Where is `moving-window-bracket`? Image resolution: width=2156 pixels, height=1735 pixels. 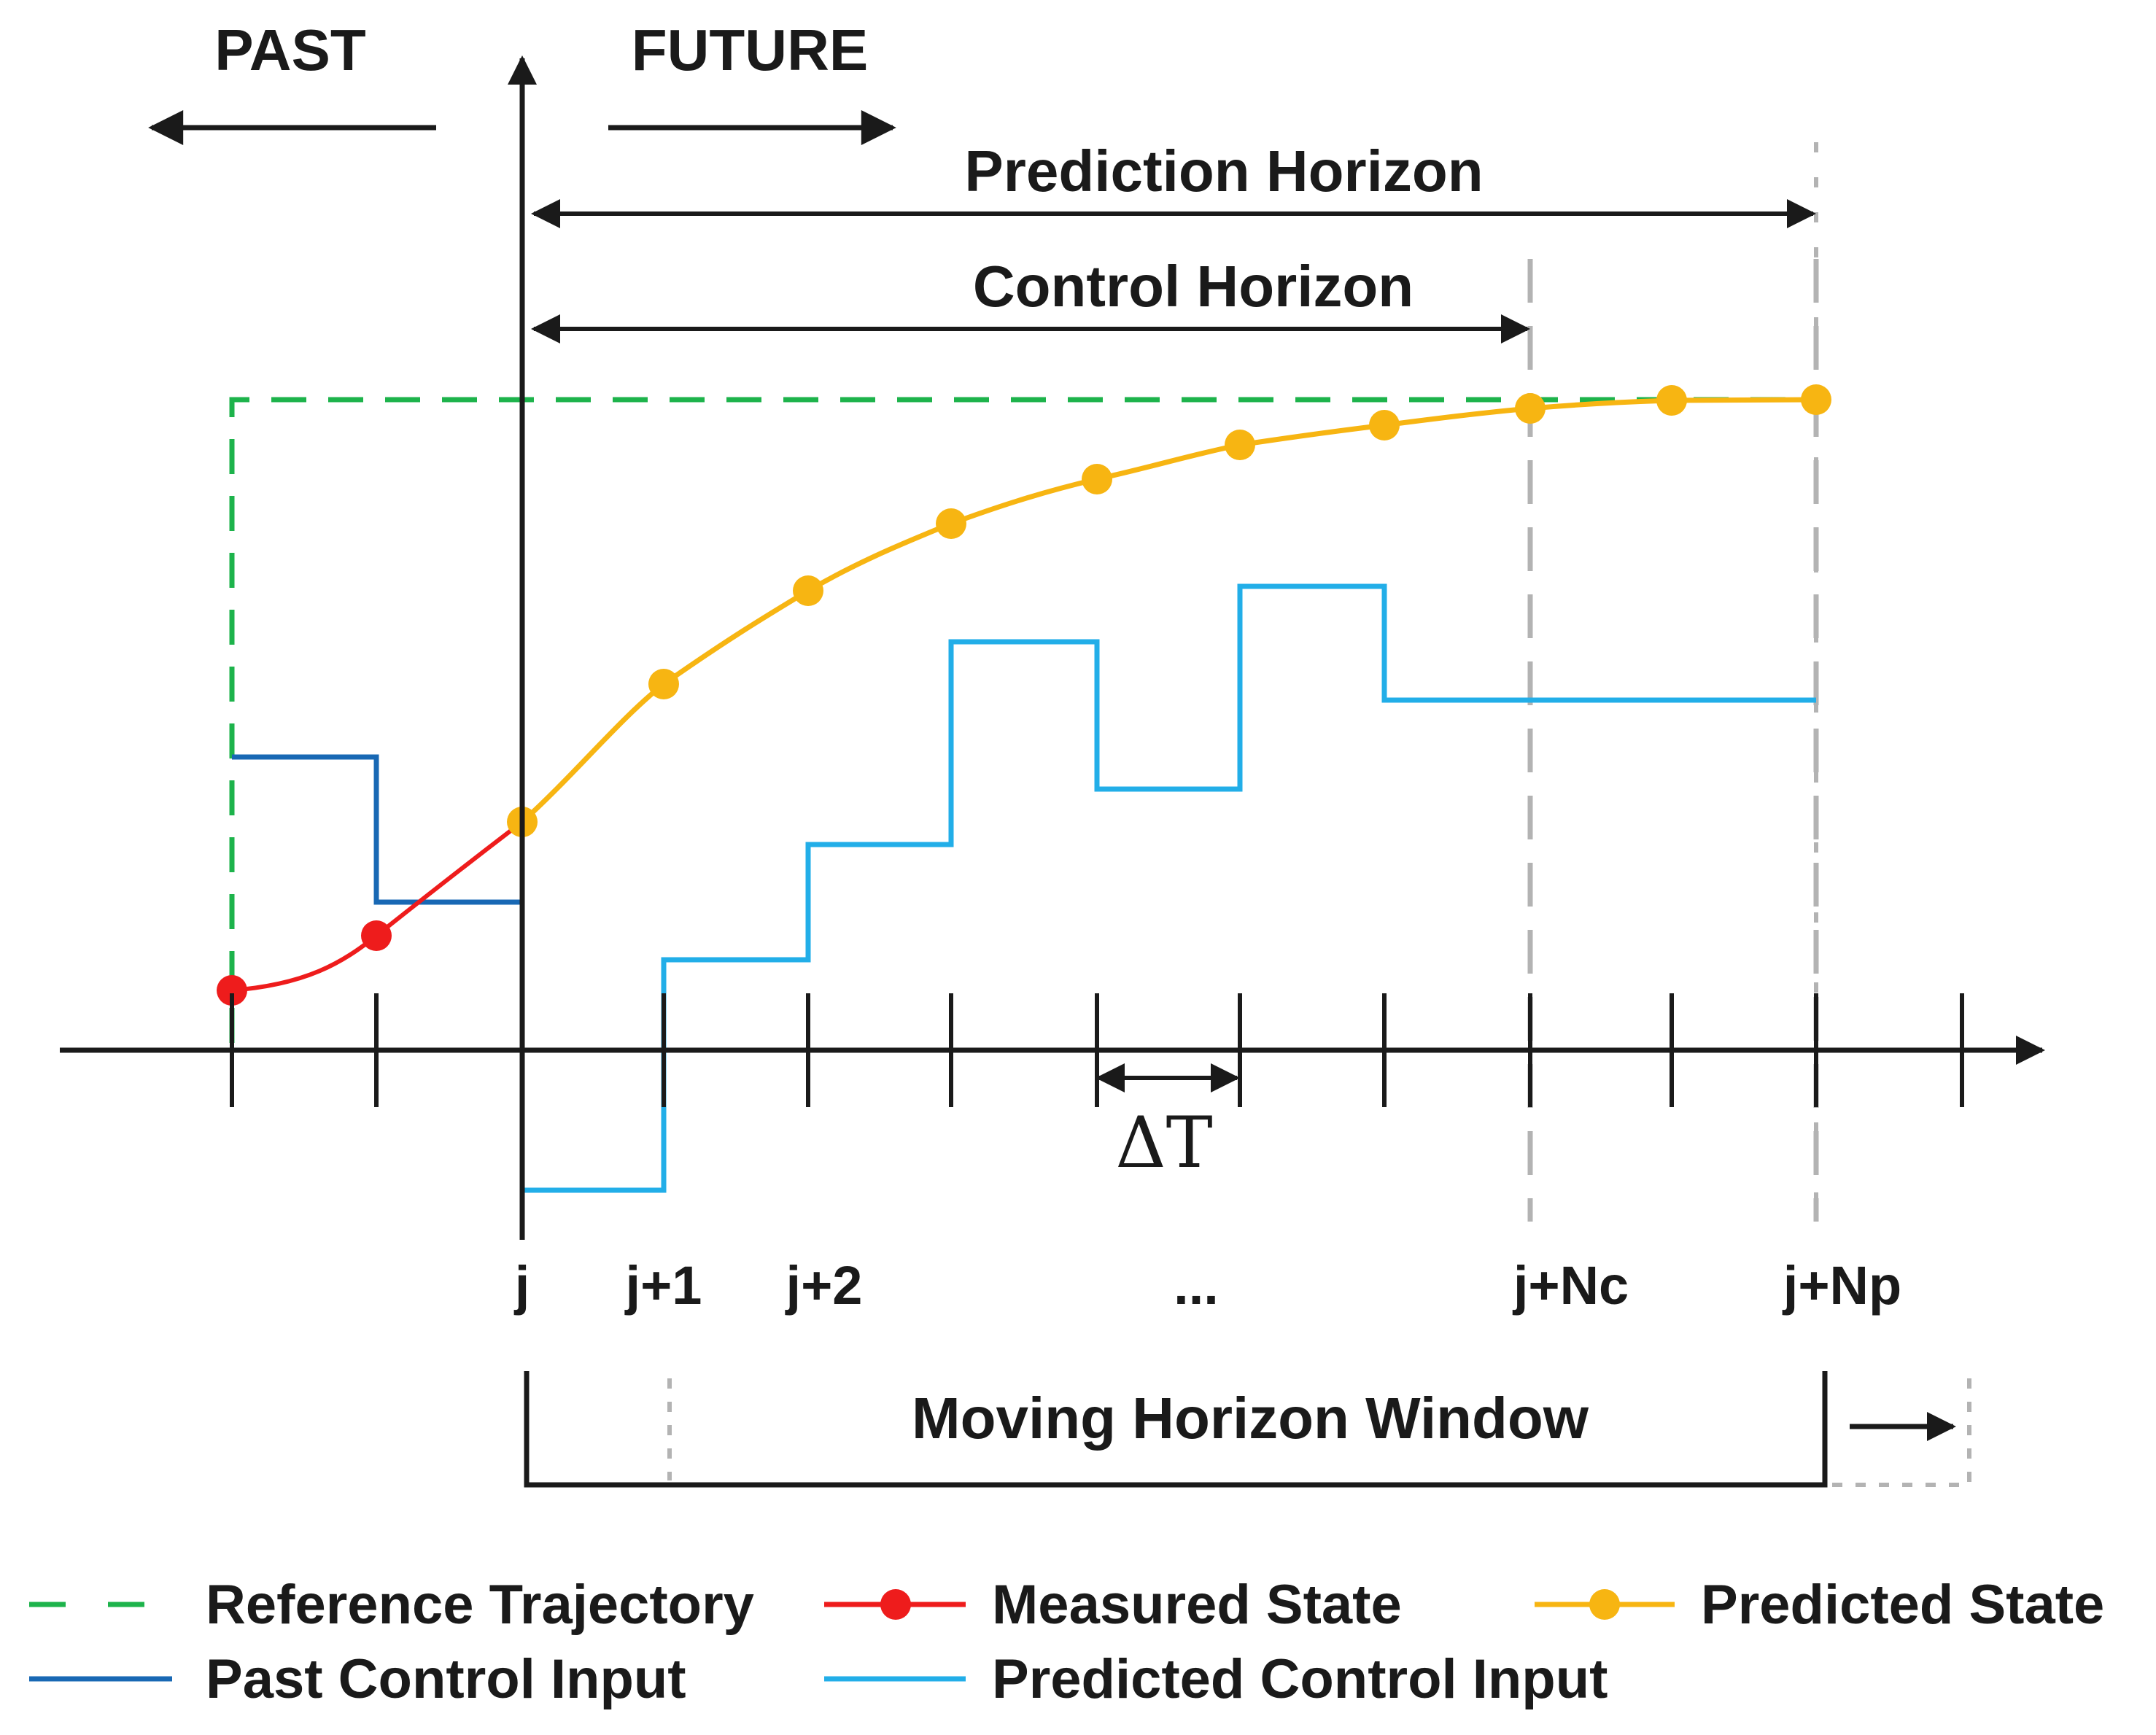
moving-window-bracket is located at coordinates (1176, 1429).